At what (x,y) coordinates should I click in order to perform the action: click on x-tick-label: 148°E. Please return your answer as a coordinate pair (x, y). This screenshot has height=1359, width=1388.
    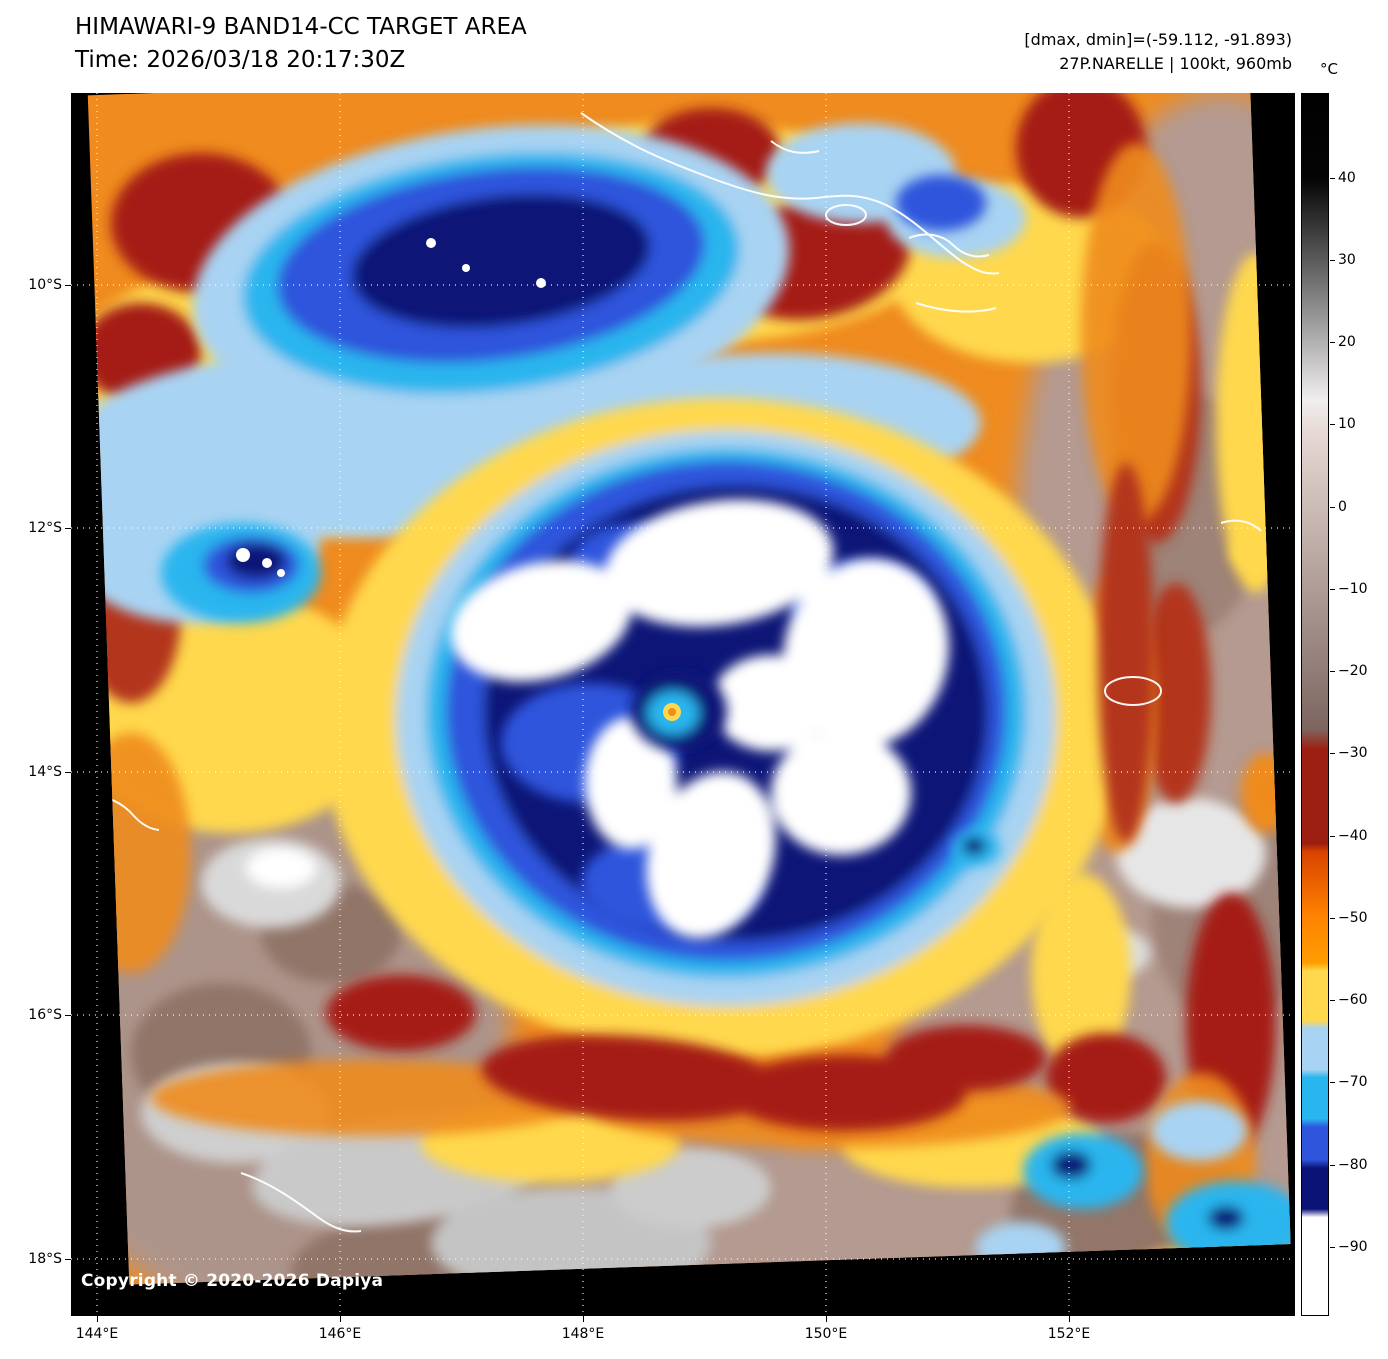
    Looking at the image, I should click on (583, 1334).